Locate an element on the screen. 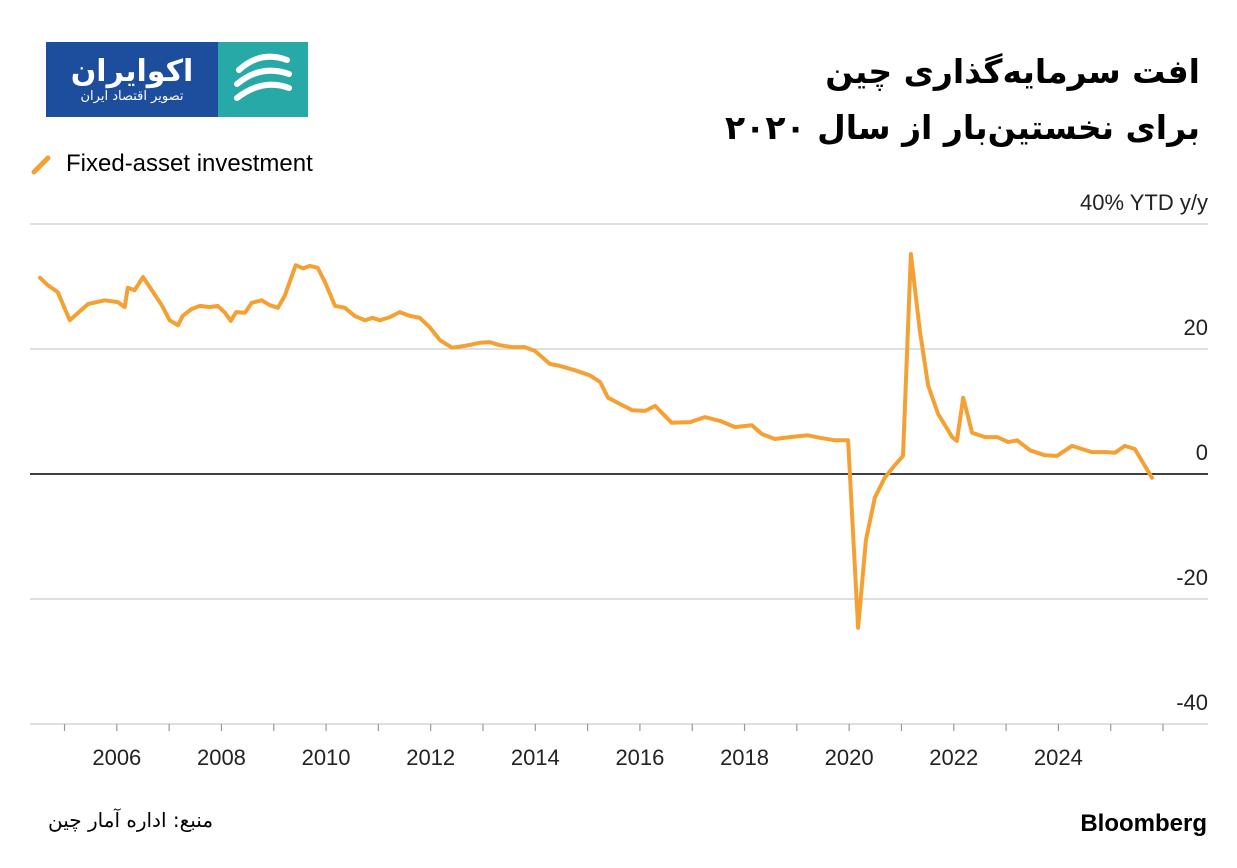 This screenshot has height=868, width=1237. logo-tagline: تصویر اقتصاد ایران is located at coordinates (132, 96).